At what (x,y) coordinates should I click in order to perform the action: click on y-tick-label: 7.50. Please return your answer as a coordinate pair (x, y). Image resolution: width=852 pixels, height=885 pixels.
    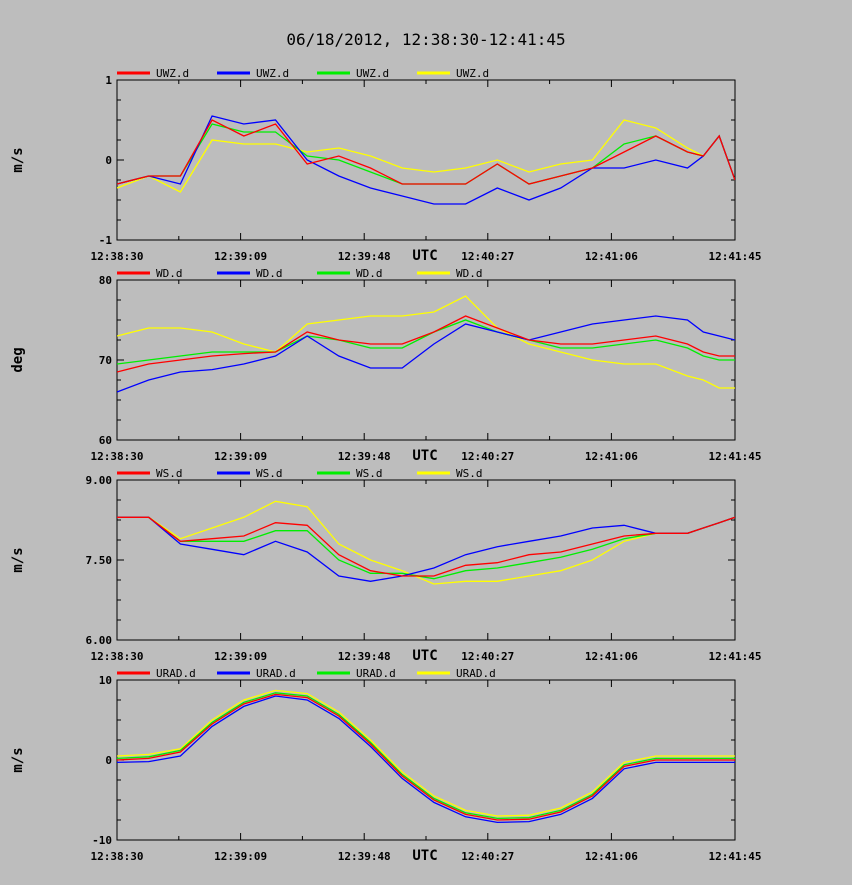
    Looking at the image, I should click on (99, 560).